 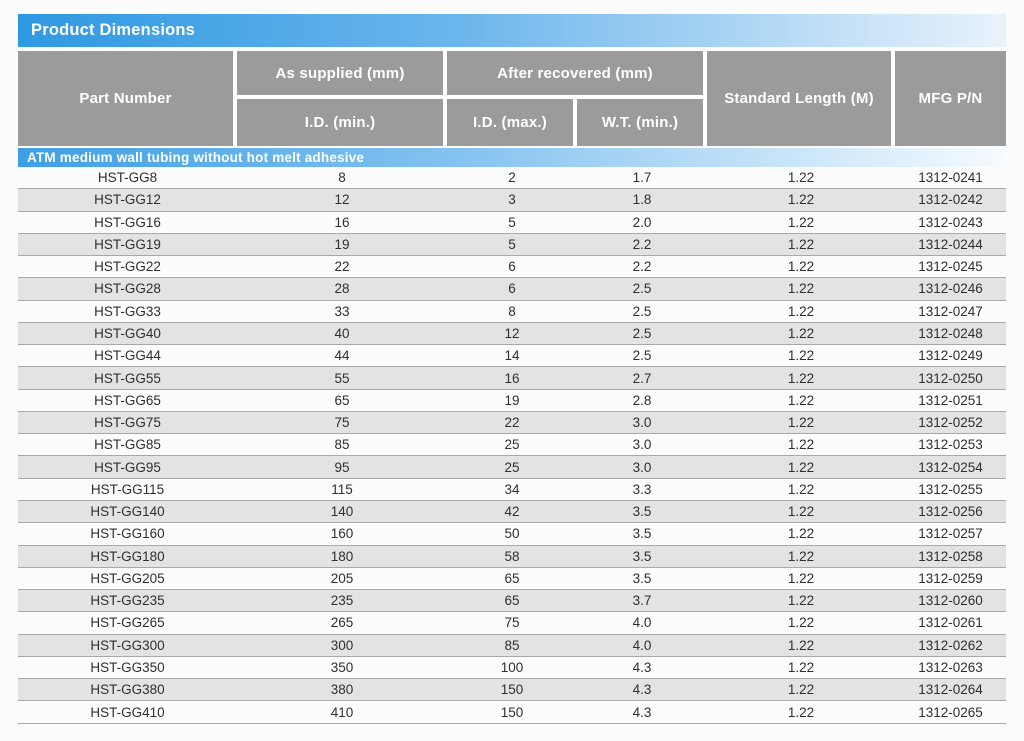 What do you see at coordinates (342, 489) in the screenshot?
I see `table-cell-id_min: 115` at bounding box center [342, 489].